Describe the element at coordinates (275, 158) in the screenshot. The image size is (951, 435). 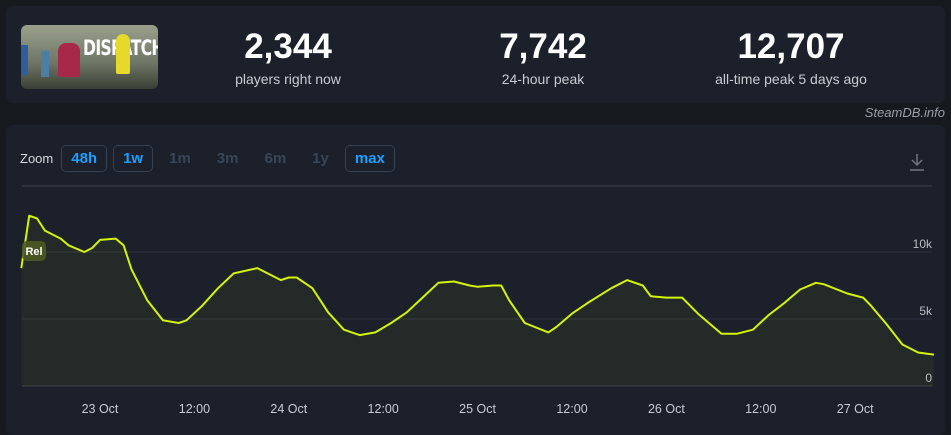
I see `zoom-6m-button: 6m` at that location.